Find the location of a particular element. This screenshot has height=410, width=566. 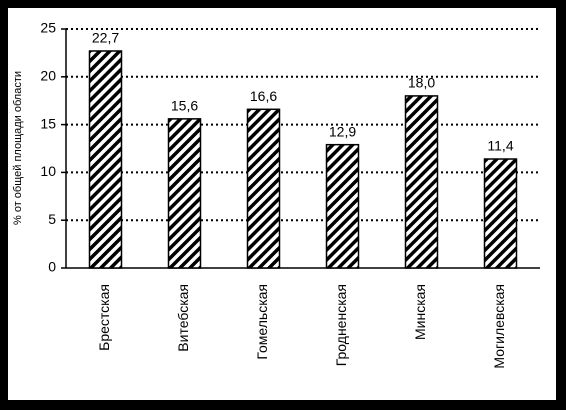

value-label: 16,6 is located at coordinates (263, 96).